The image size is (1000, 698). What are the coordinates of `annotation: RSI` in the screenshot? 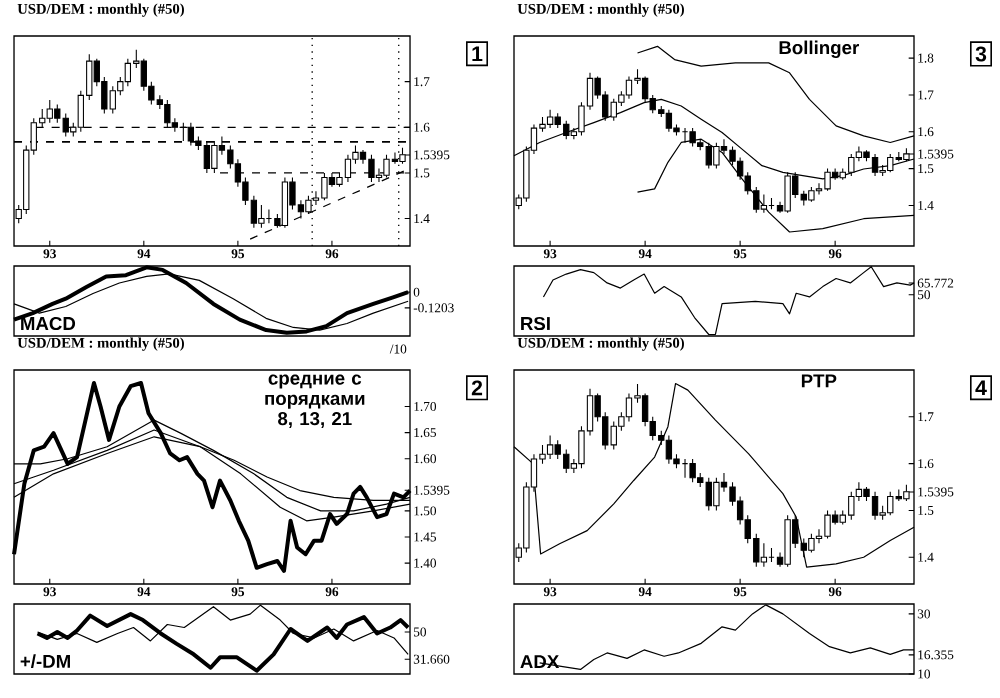 It's located at (535, 323).